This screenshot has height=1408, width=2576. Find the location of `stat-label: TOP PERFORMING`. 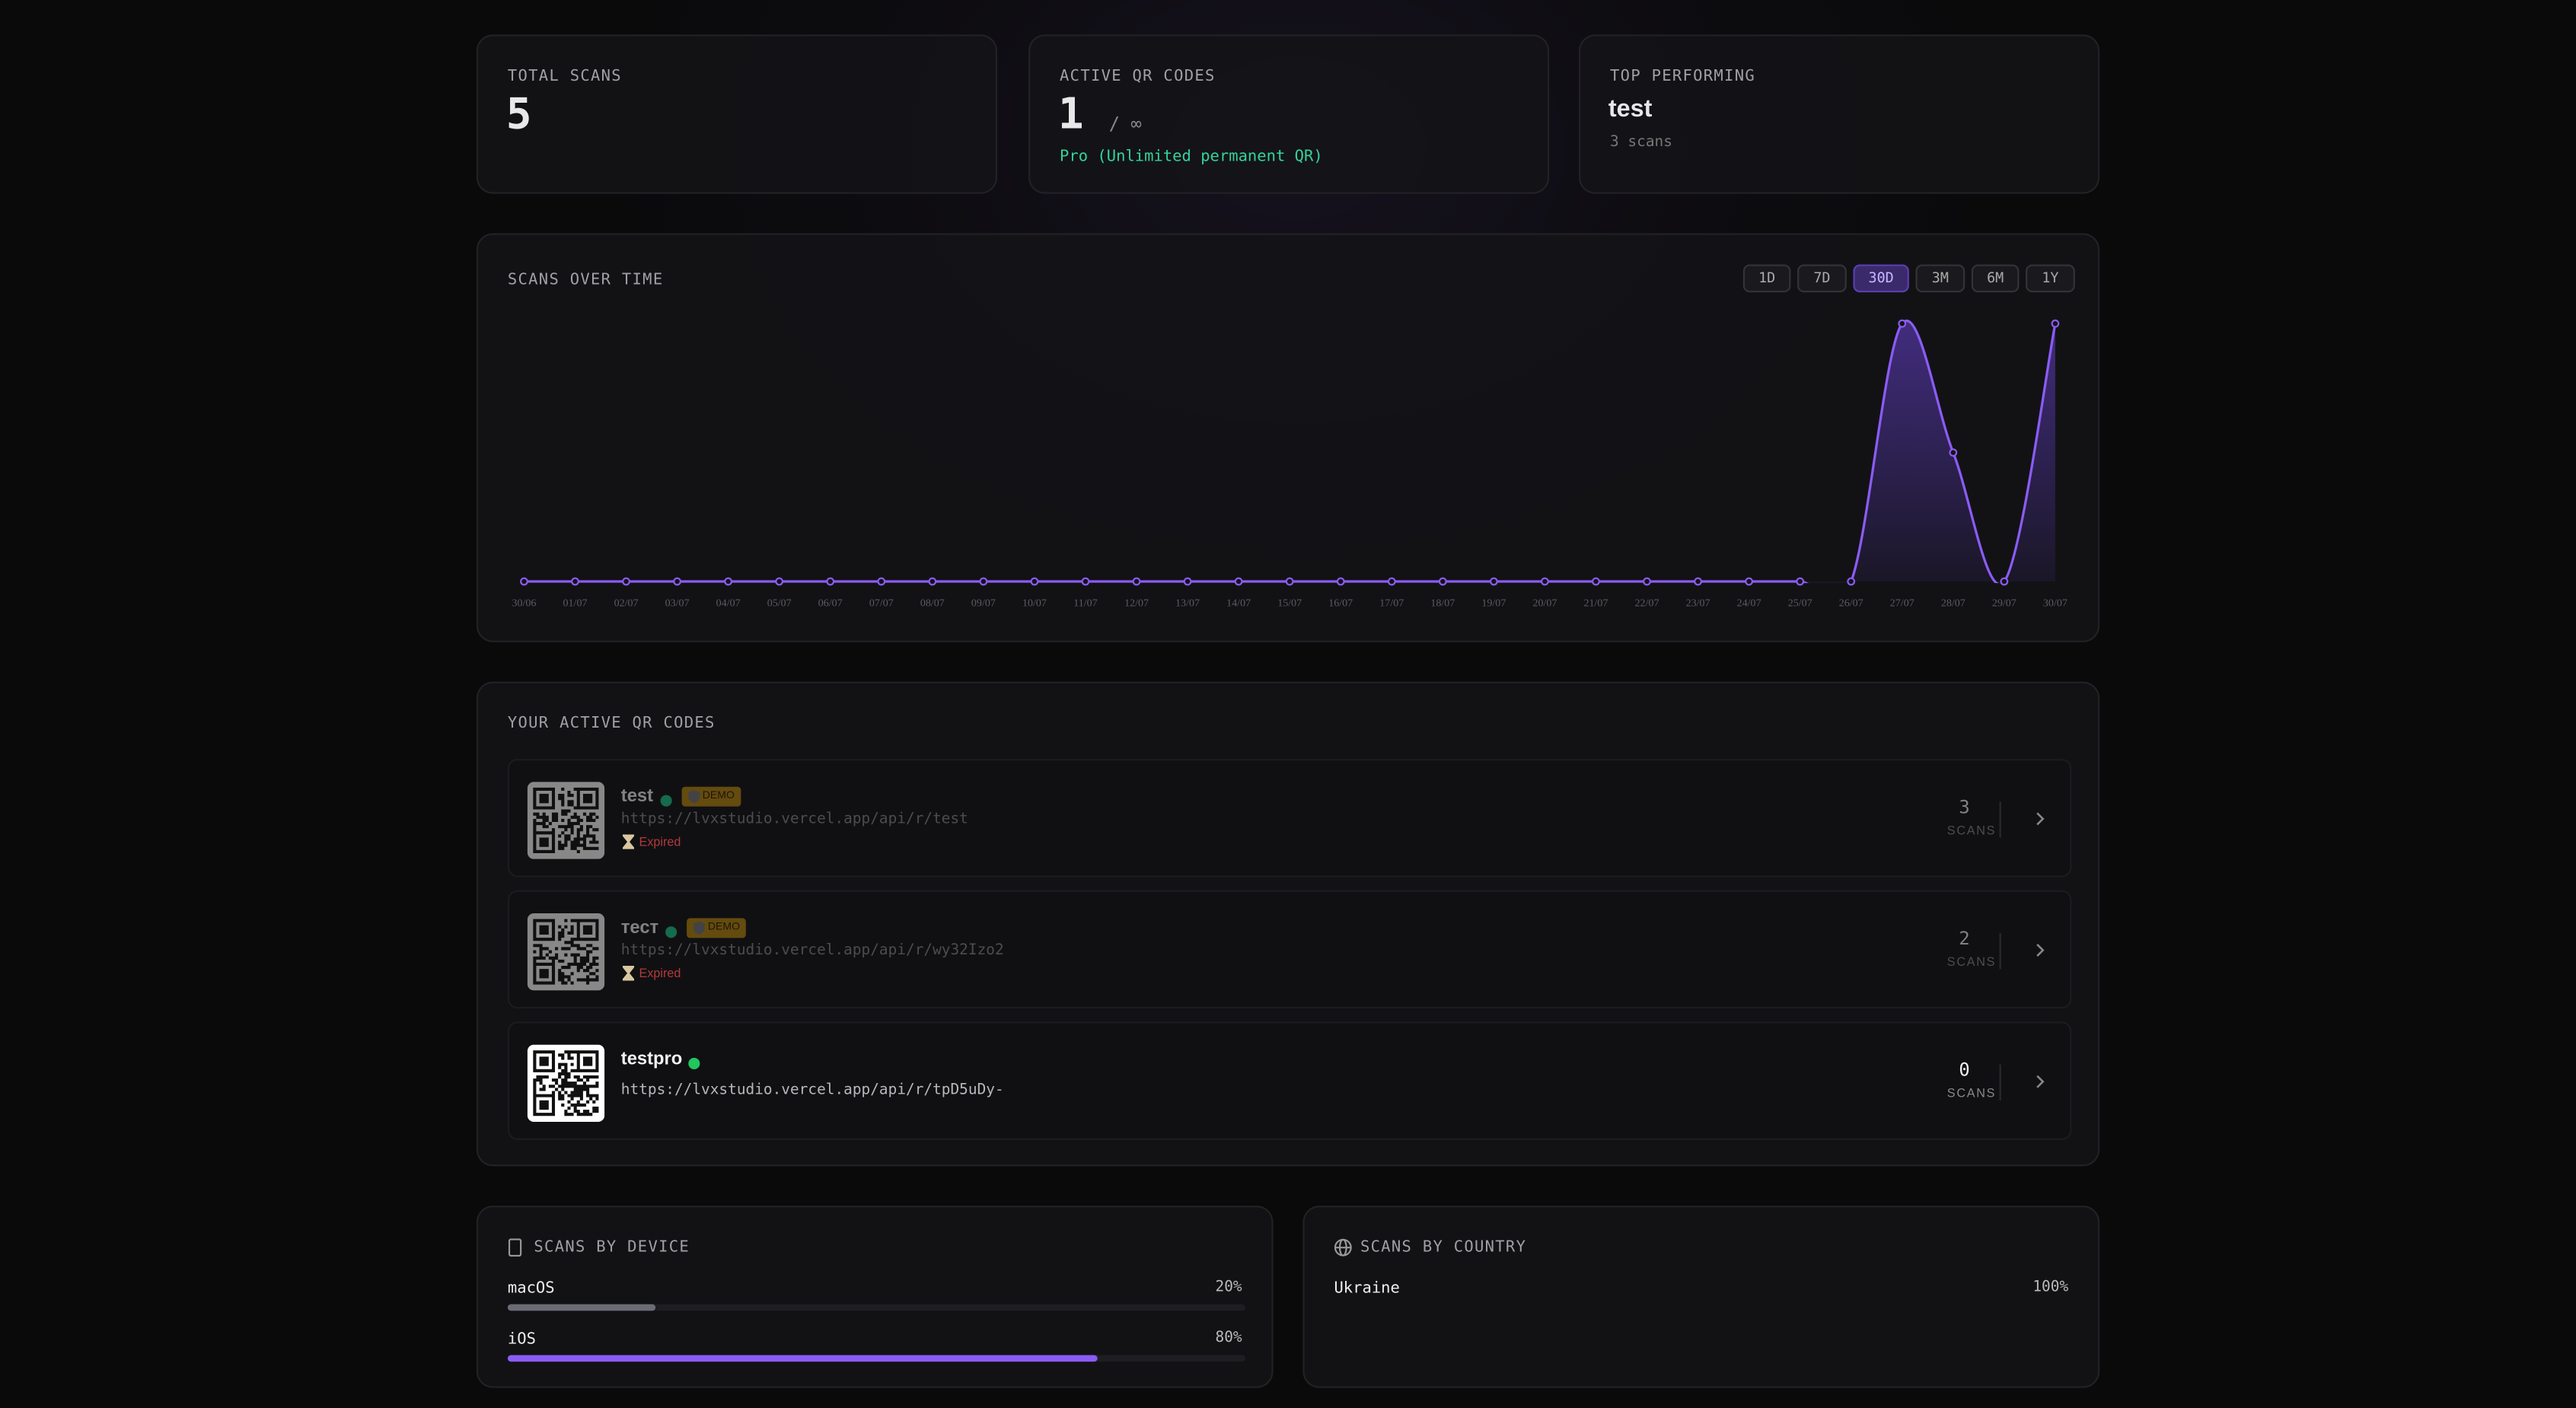

stat-label: TOP PERFORMING is located at coordinates (1683, 76).